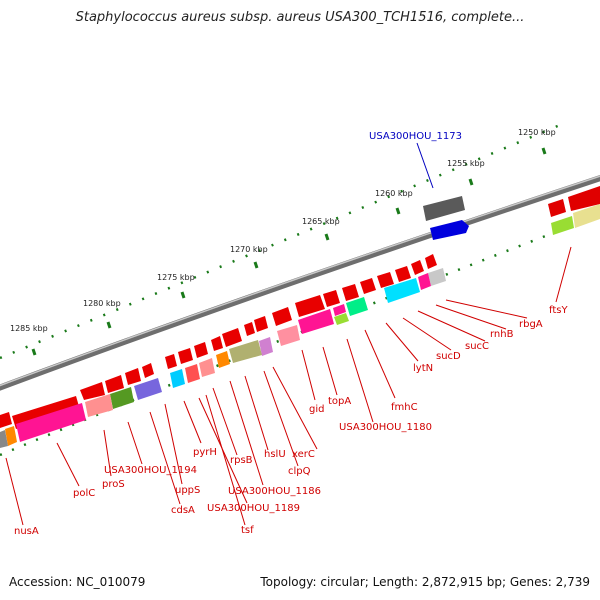 This screenshot has width=600, height=600. Describe the element at coordinates (425, 165) in the screenshot. I see `highlighted-gene-leader` at that location.